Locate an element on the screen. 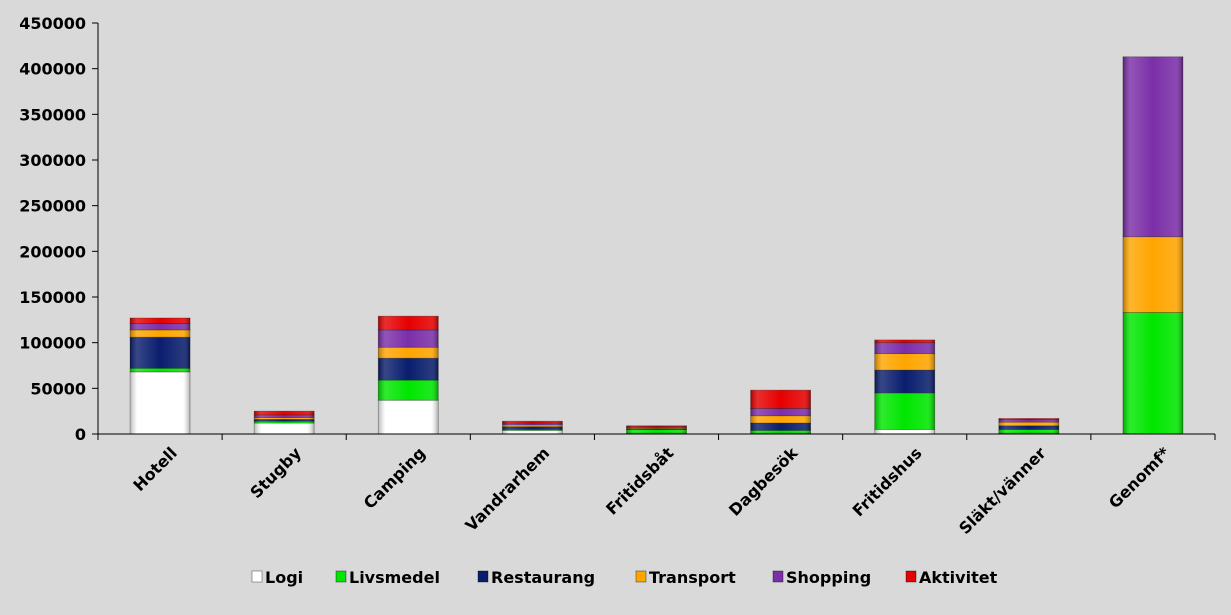  legend-label: Shopping is located at coordinates (828, 577).